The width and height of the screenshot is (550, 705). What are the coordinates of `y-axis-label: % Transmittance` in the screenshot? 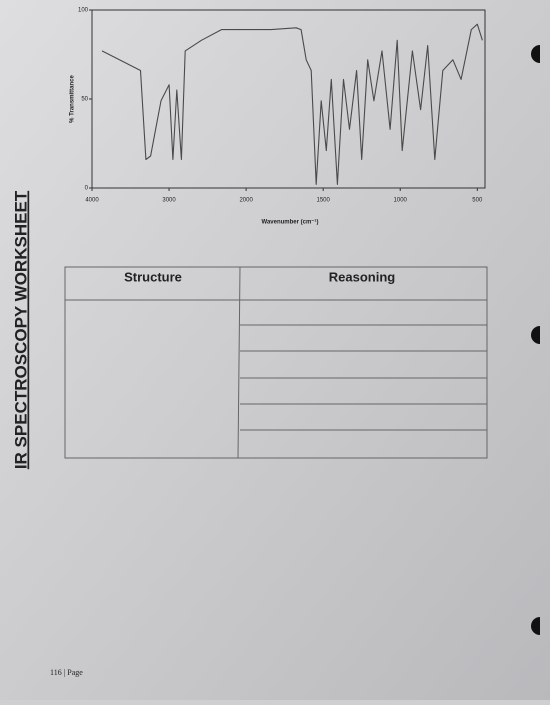 It's located at (73, 98).